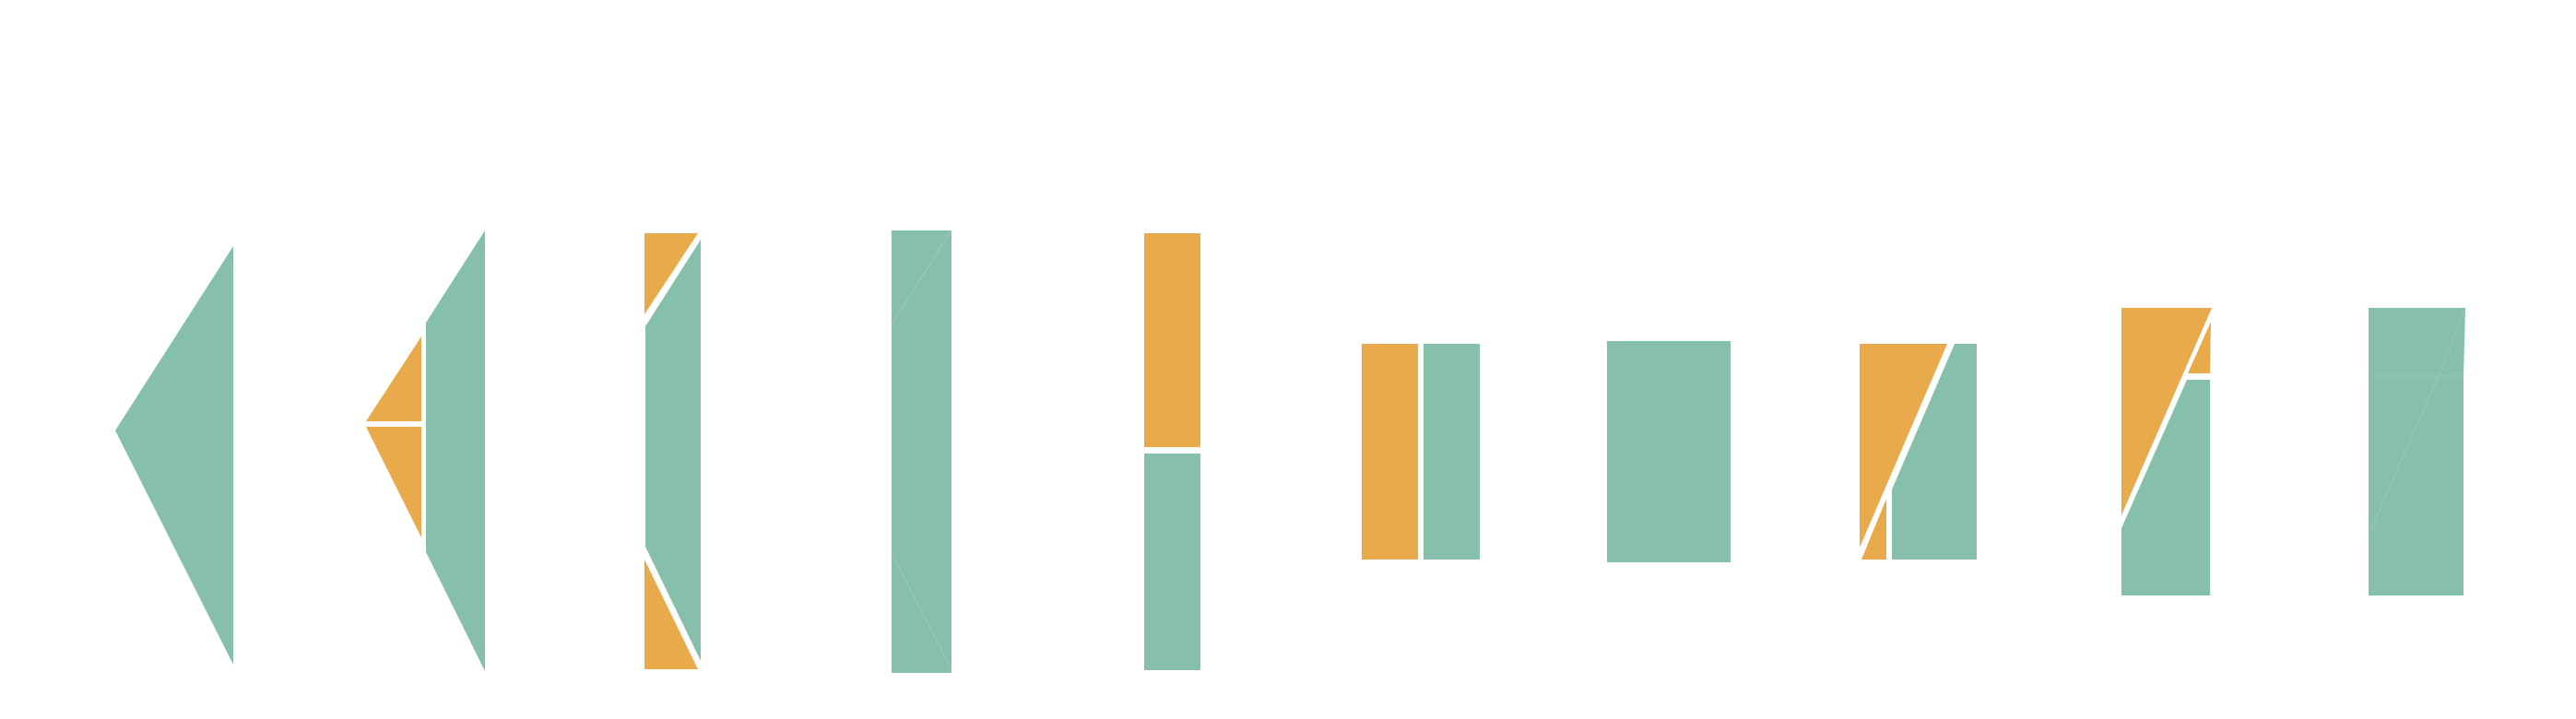  Describe the element at coordinates (393, 482) in the screenshot. I see `figure-2-orange-lower-triangle` at that location.